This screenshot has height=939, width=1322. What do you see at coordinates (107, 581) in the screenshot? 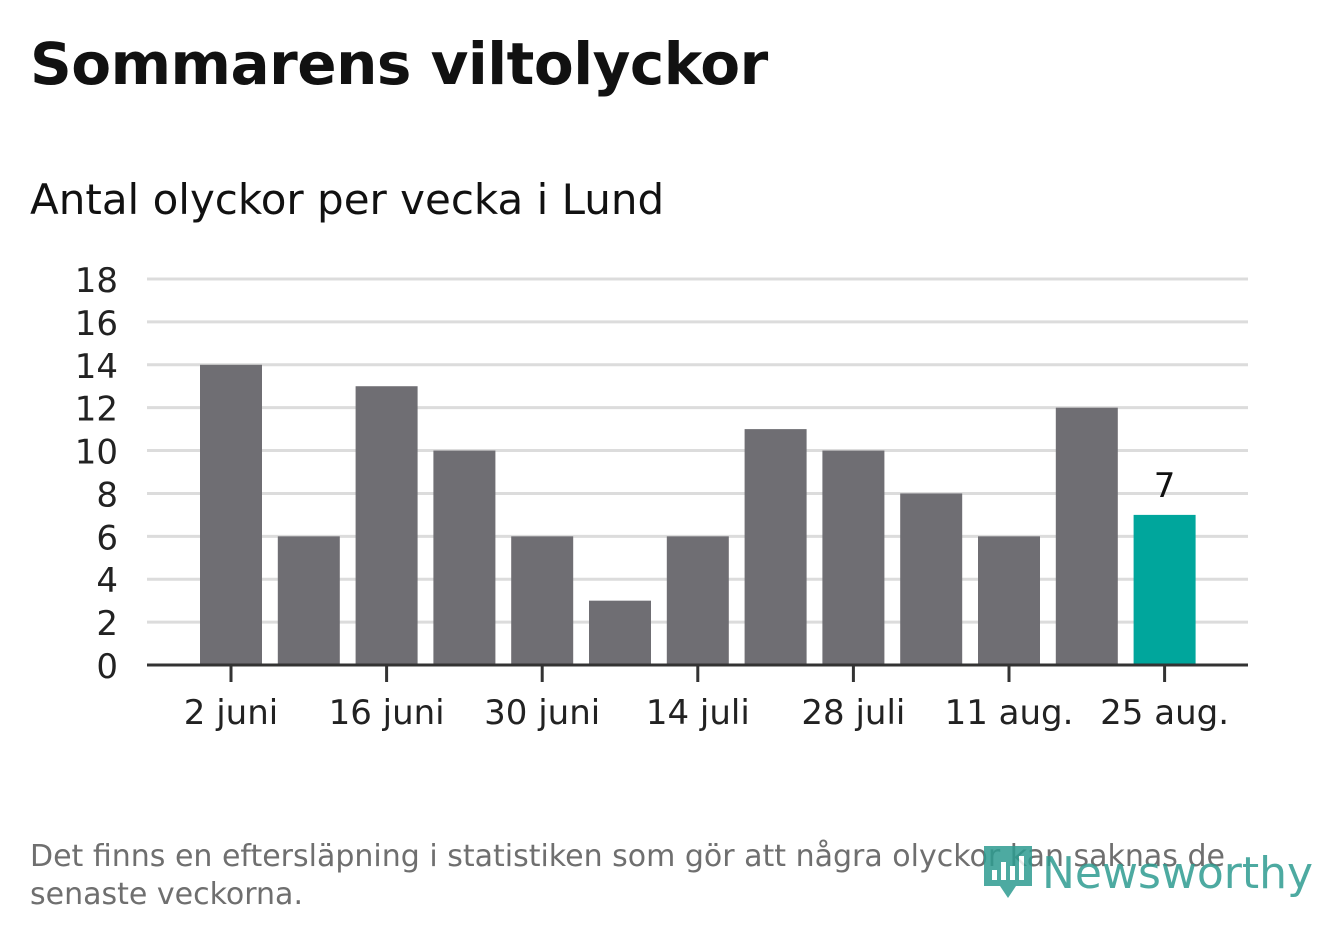
I see `y-tick-label: 4` at bounding box center [107, 581].